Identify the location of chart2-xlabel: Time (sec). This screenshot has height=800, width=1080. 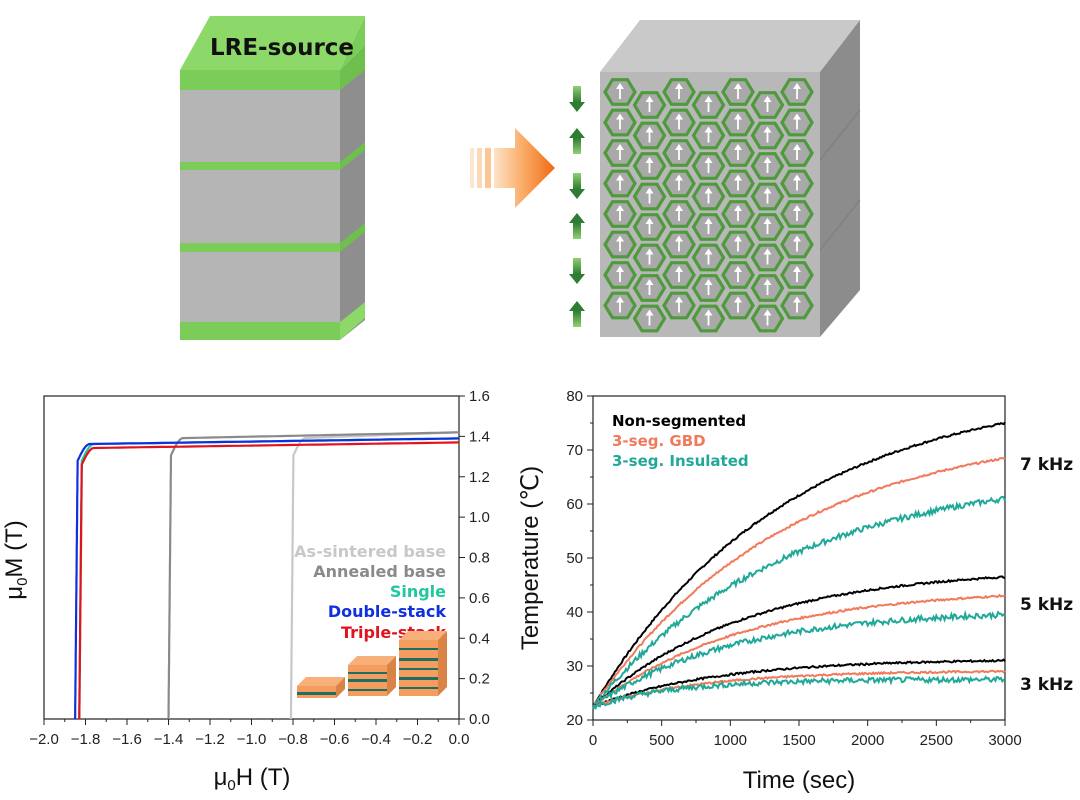
(799, 780).